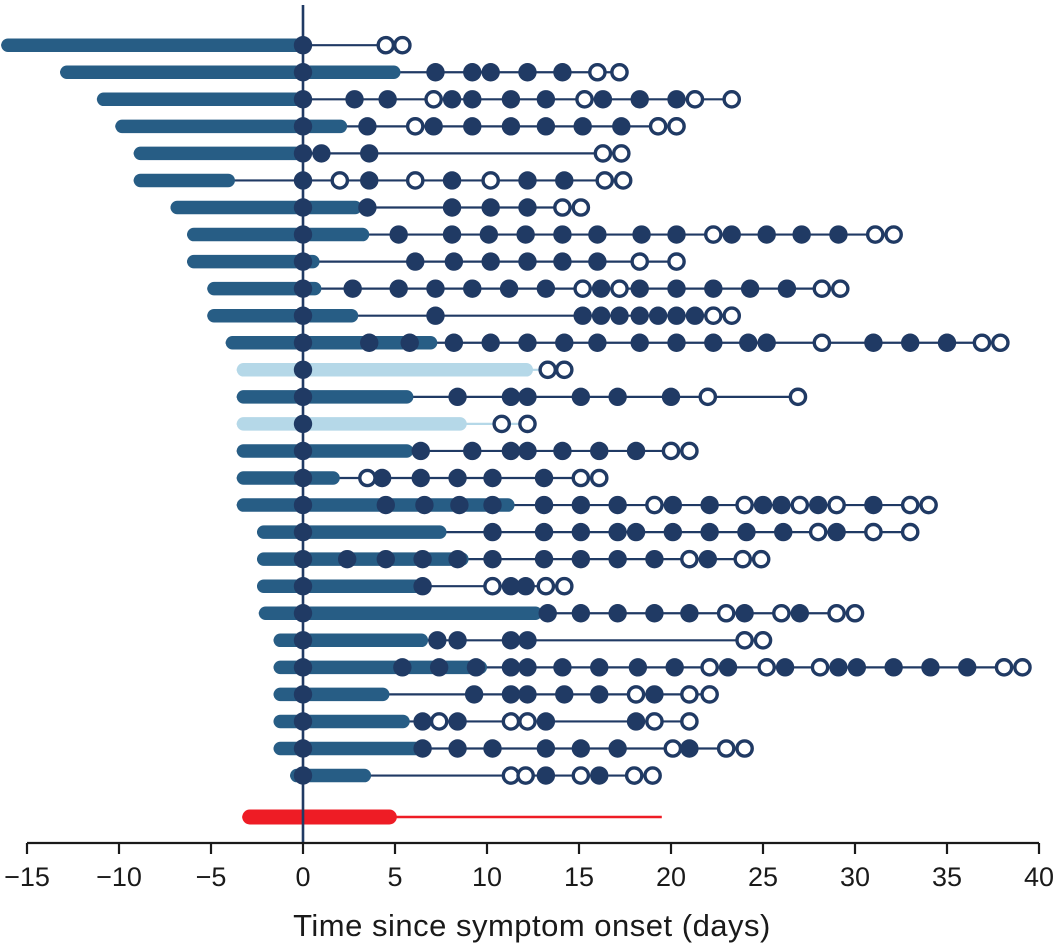 The height and width of the screenshot is (952, 1064). Describe the element at coordinates (394, 877) in the screenshot. I see `x-axis-tick-label: 5` at that location.